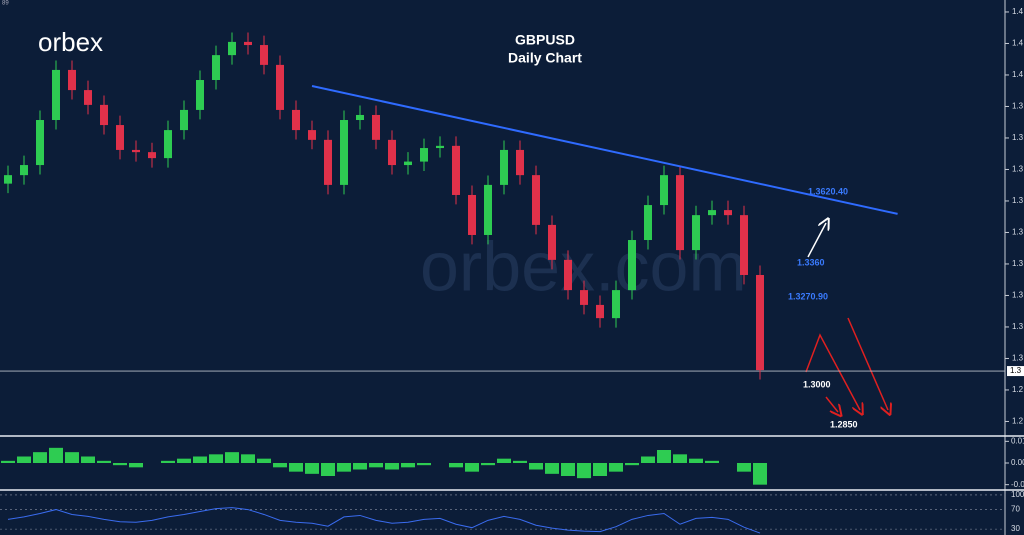 The height and width of the screenshot is (535, 1024). I want to click on y-tick-label: 30, so click(1015, 528).